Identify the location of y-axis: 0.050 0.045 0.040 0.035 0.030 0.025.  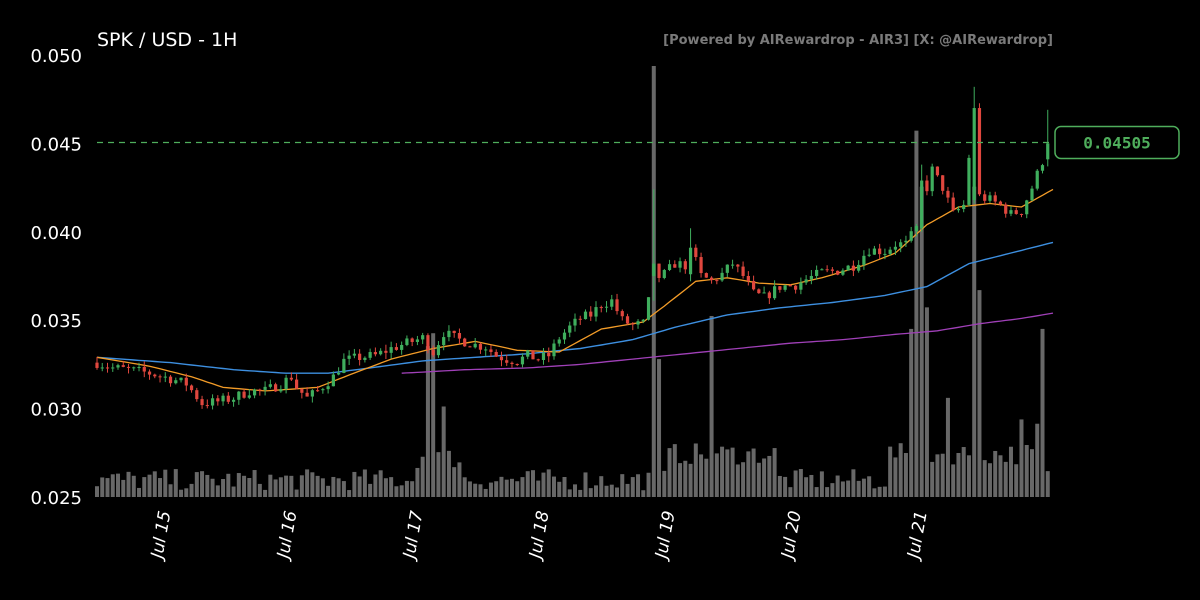
(56, 277).